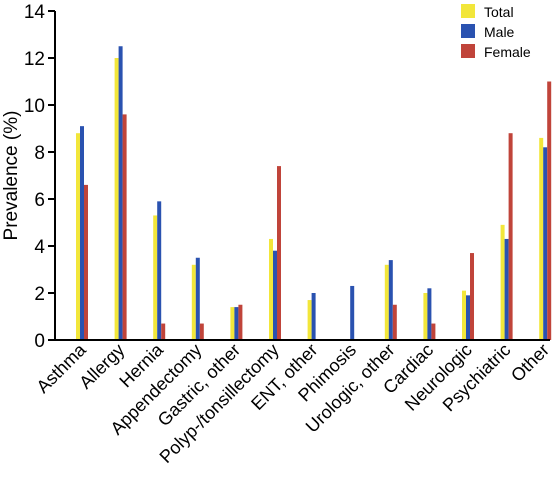 This screenshot has width=552, height=484. Describe the element at coordinates (39, 294) in the screenshot. I see `y-tick-label: 2` at that location.